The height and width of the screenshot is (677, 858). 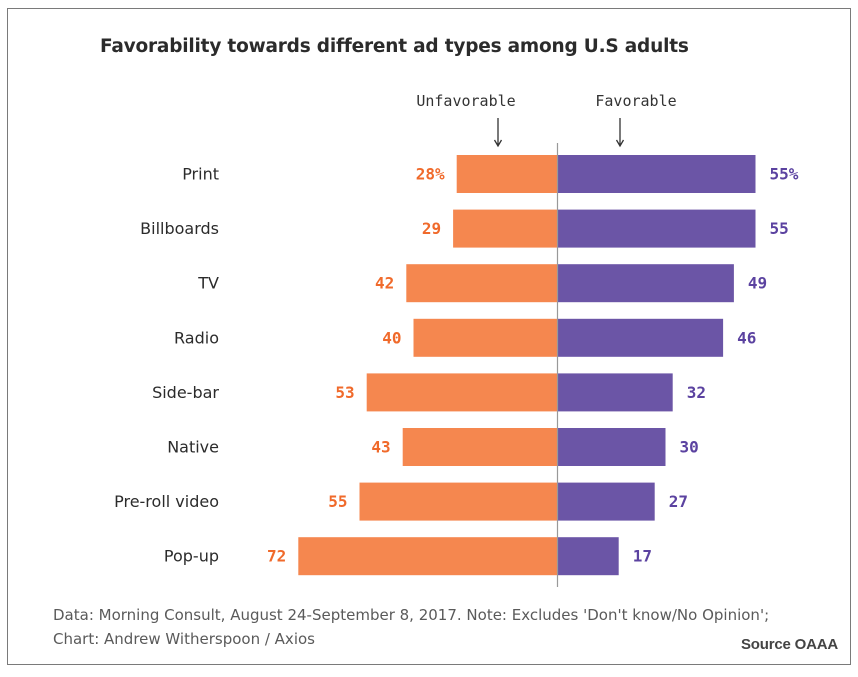 I want to click on label-unfavorable-pre-roll-video: 55, so click(x=337, y=501).